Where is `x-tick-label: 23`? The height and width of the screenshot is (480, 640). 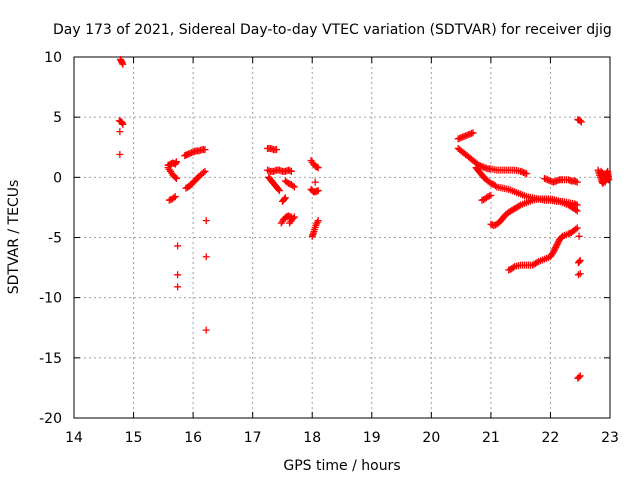
x-tick-label: 23 is located at coordinates (610, 438).